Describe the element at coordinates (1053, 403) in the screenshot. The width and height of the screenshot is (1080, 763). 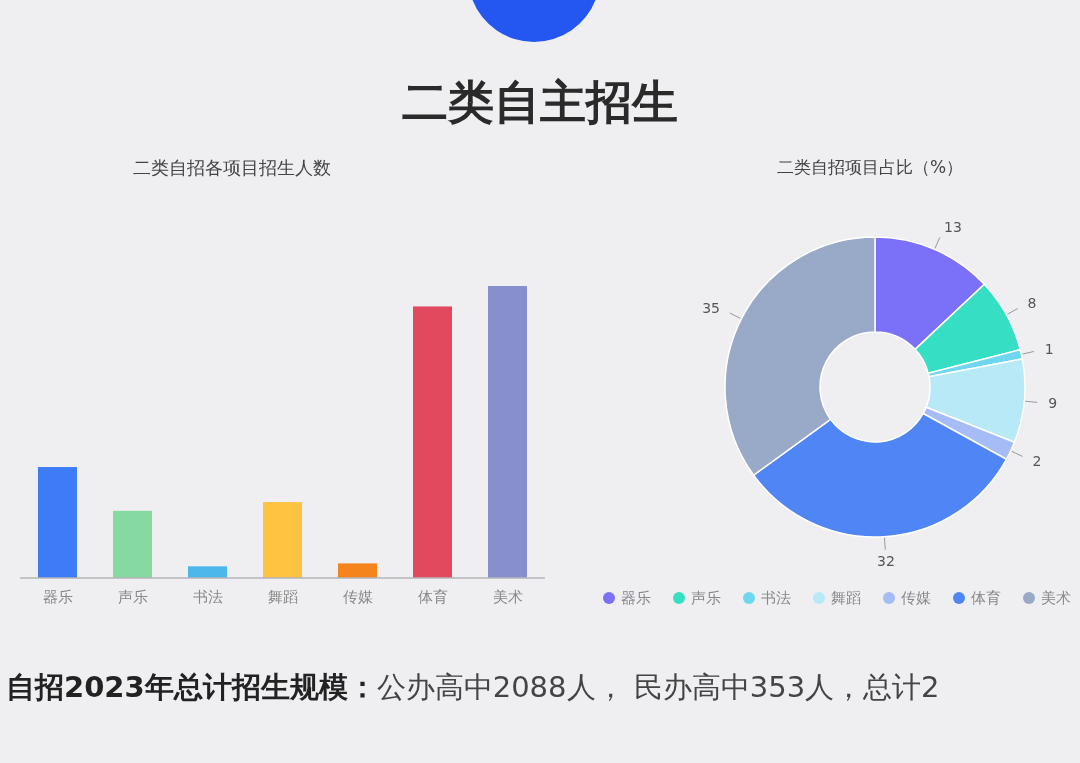
I see `data-label: 9` at that location.